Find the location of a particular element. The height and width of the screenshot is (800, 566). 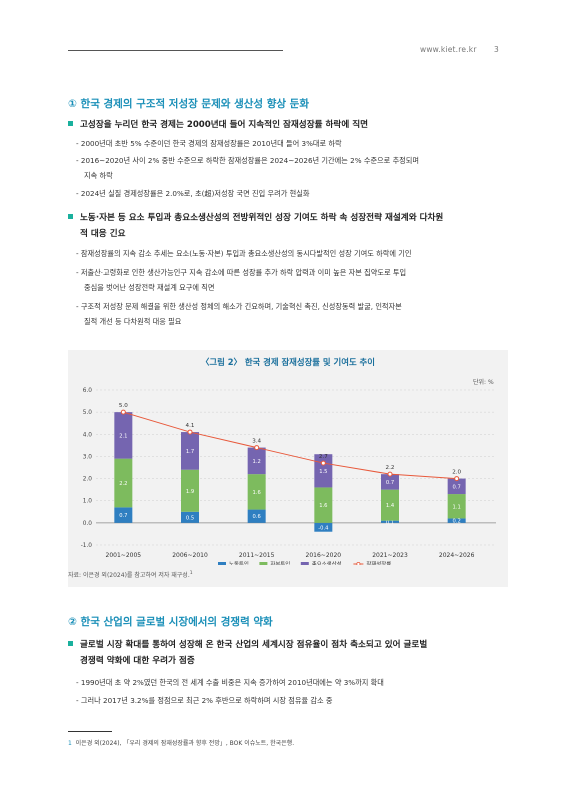

figure-unit: 단위: % is located at coordinates (483, 382).